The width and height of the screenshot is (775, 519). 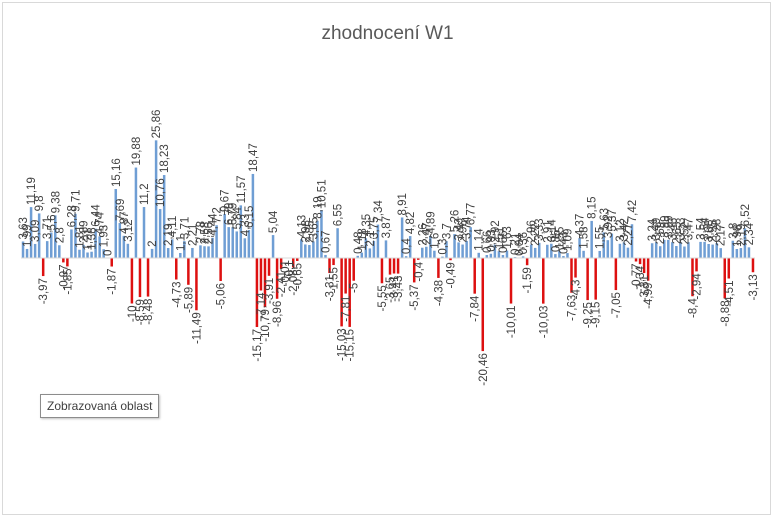 What do you see at coordinates (532, 231) in the screenshot?
I see `data-label: 2,96` at bounding box center [532, 231].